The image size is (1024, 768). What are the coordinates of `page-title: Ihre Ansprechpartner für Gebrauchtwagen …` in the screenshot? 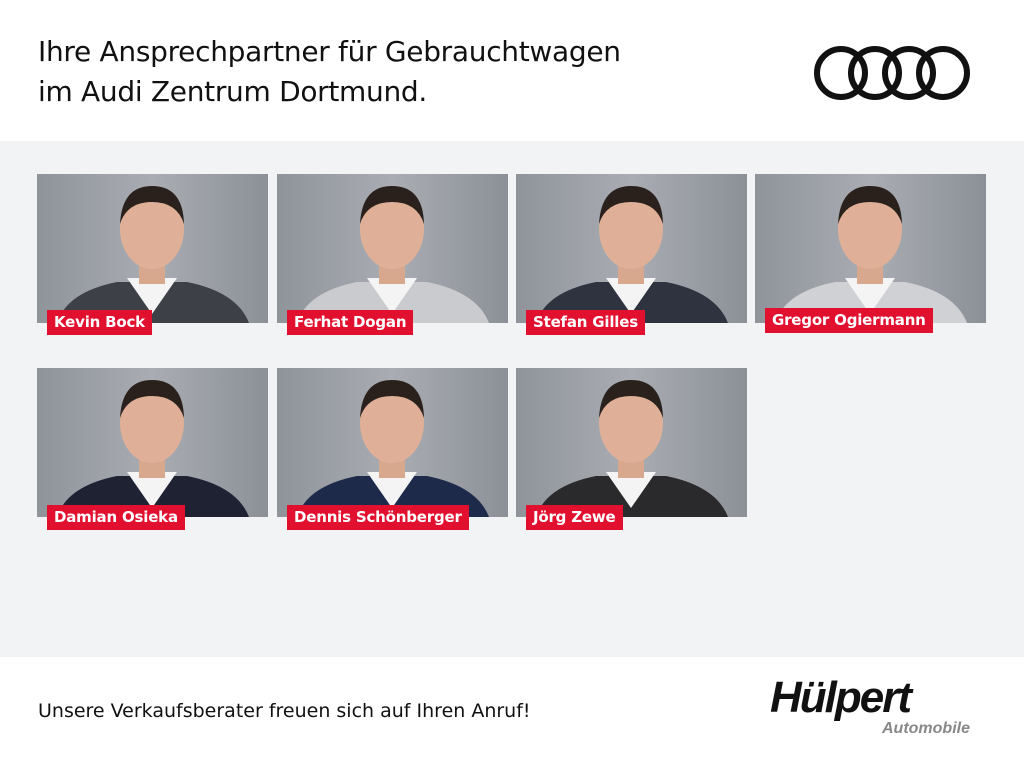 It's located at (329, 72).